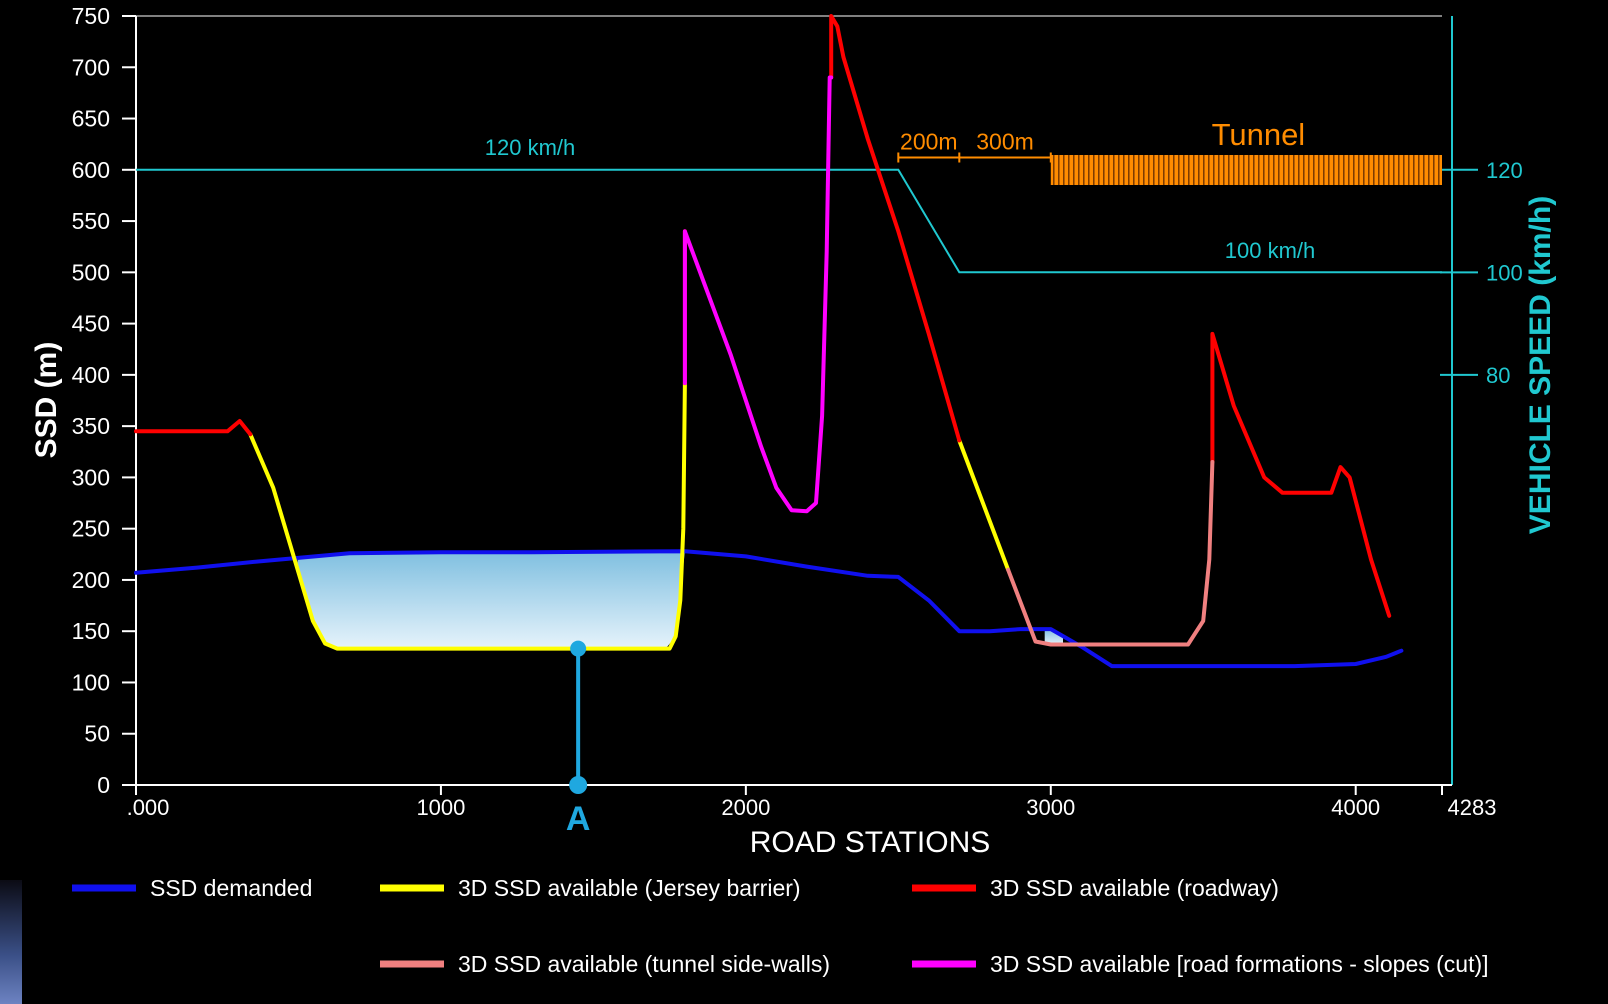 Image resolution: width=1608 pixels, height=1004 pixels. Describe the element at coordinates (1270, 250) in the screenshot. I see `speed-label-100: 100 km/h` at that location.